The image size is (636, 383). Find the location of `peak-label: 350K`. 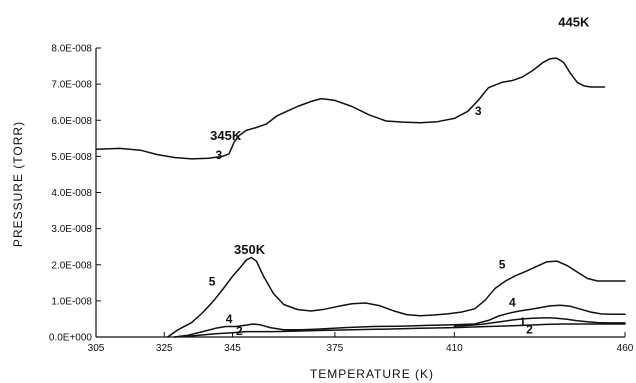

peak-label: 350K is located at coordinates (250, 249).